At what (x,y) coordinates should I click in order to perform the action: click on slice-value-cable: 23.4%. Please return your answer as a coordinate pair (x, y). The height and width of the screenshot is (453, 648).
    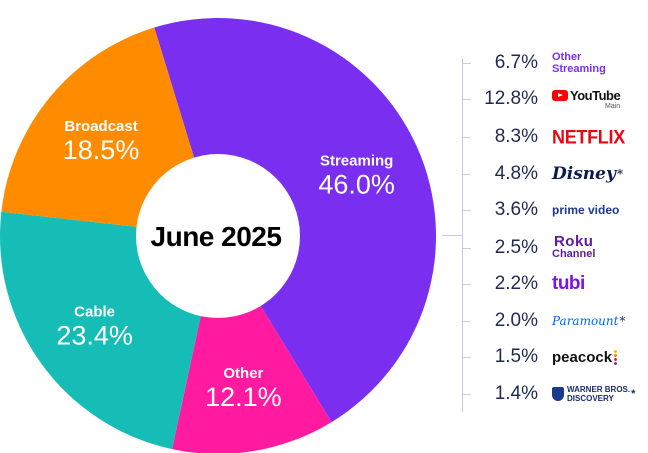
    Looking at the image, I should click on (94, 336).